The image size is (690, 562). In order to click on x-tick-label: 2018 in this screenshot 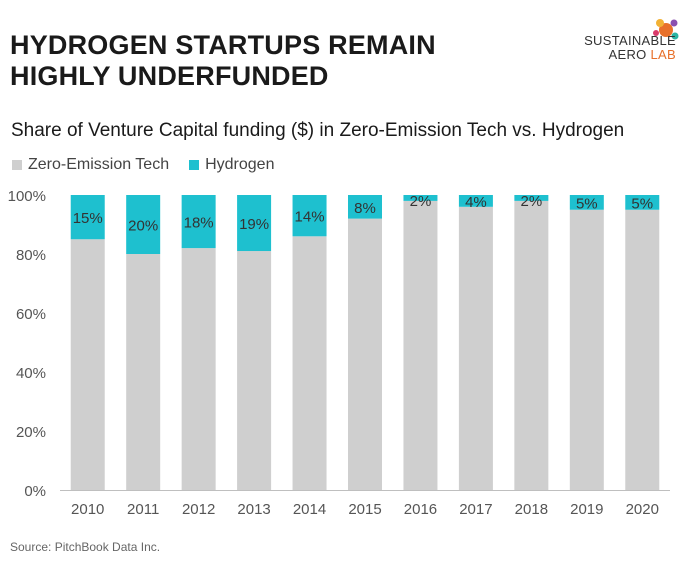, I will do `click(531, 509)`.